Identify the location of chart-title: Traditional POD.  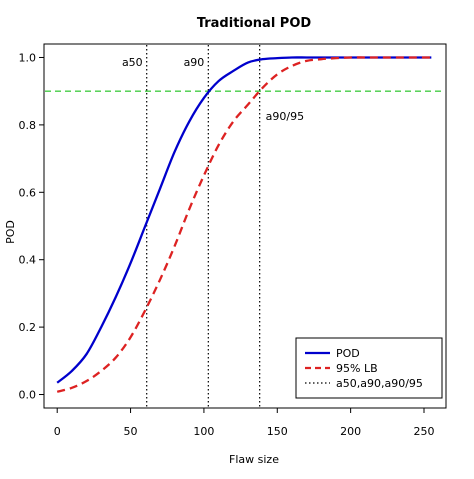
(254, 23).